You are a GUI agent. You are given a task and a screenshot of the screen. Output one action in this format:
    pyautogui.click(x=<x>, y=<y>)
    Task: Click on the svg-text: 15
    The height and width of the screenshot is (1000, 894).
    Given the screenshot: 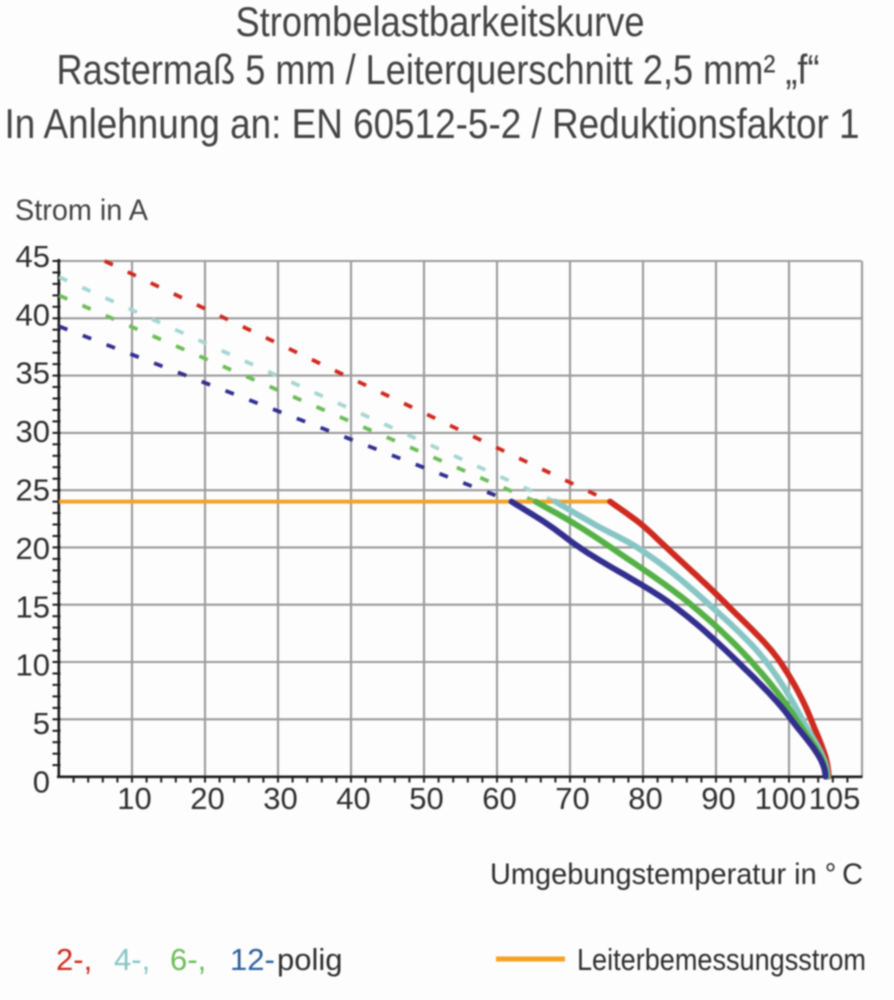 What is the action you would take?
    pyautogui.click(x=33, y=606)
    